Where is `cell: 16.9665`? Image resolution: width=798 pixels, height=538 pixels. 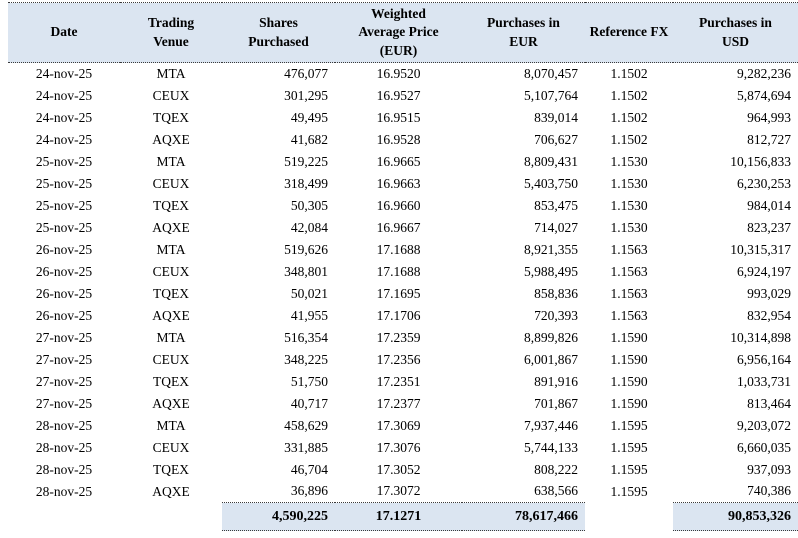 cell: 16.9665 is located at coordinates (398, 161).